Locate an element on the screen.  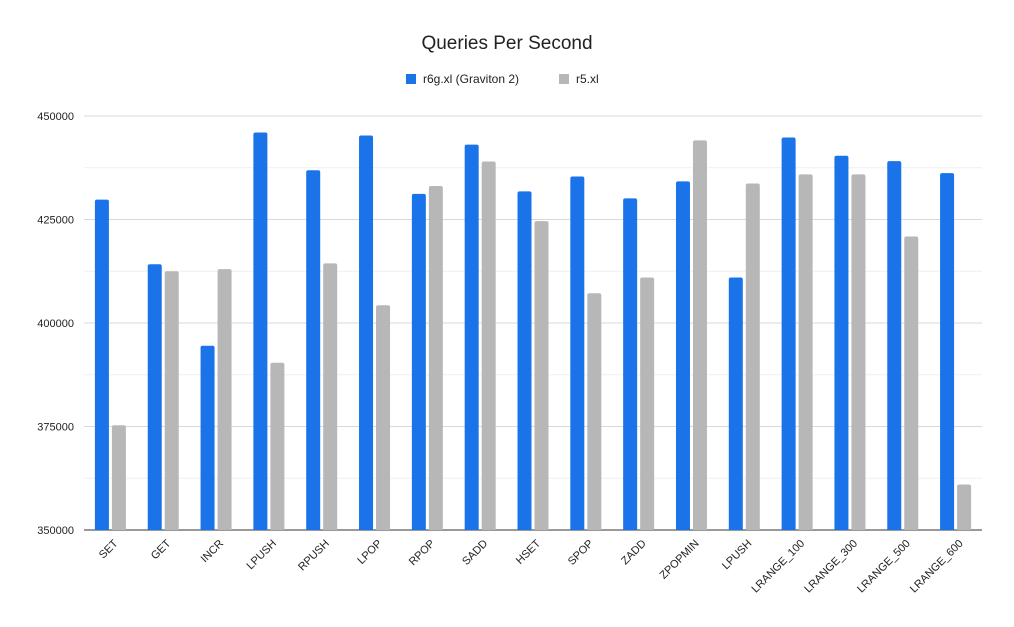
x-category-label: SPOP is located at coordinates (581, 553).